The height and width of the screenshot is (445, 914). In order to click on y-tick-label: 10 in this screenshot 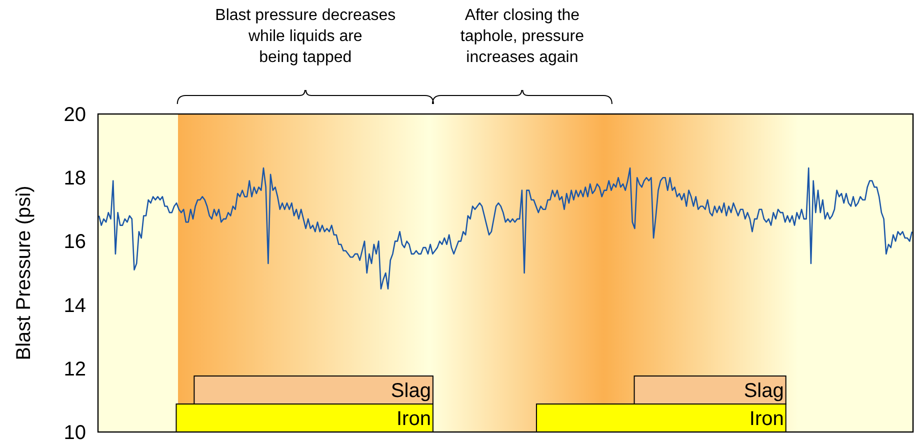, I will do `click(75, 433)`.